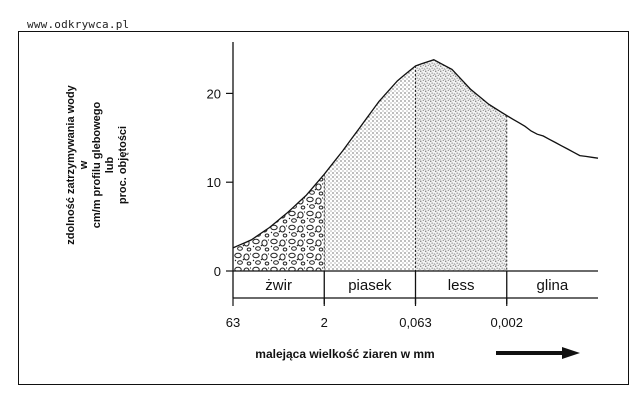  What do you see at coordinates (233, 322) in the screenshot?
I see `x-tick-label: 63` at bounding box center [233, 322].